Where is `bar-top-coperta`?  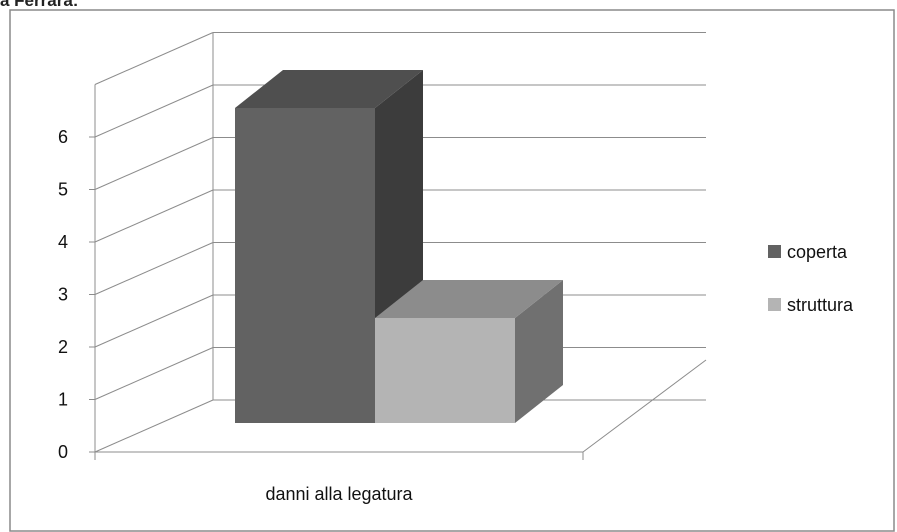 bar-top-coperta is located at coordinates (329, 89).